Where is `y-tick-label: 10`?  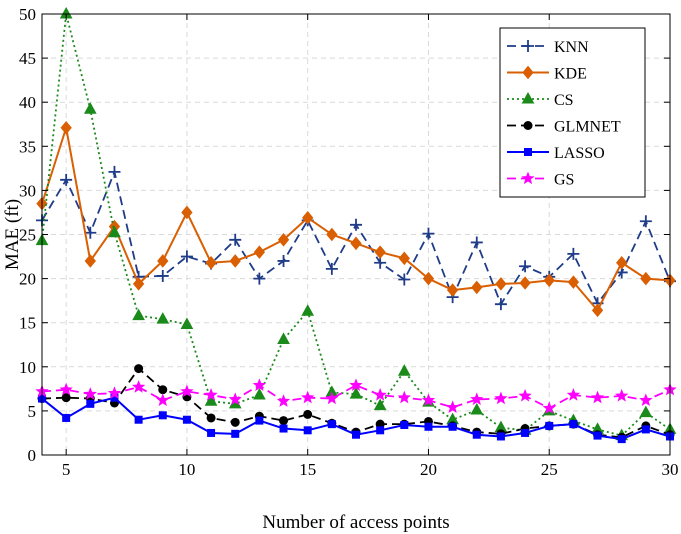
y-tick-label: 10 is located at coordinates (27, 367).